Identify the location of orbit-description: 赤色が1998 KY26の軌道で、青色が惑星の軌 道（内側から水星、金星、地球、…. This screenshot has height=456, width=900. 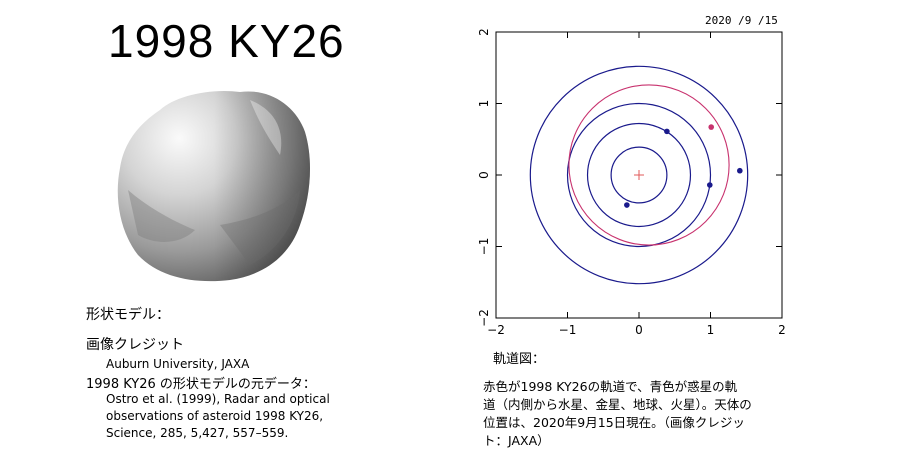
(633, 414).